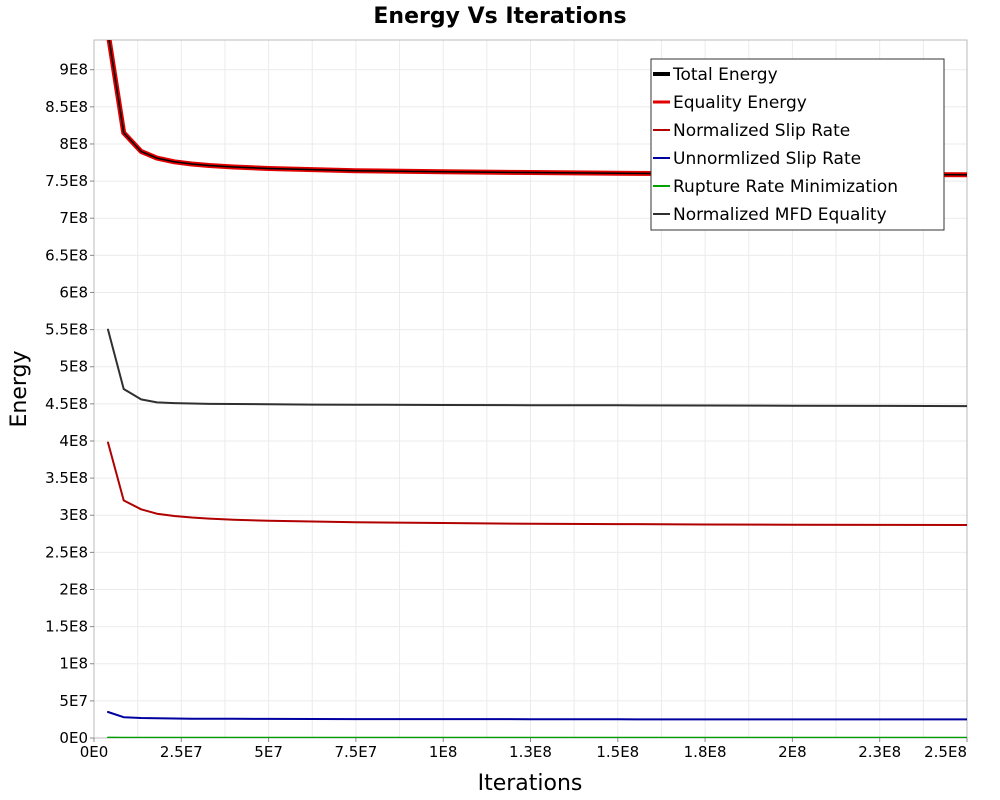 This screenshot has height=800, width=1000. Describe the element at coordinates (443, 752) in the screenshot. I see `x-tick-label: 1E8` at that location.